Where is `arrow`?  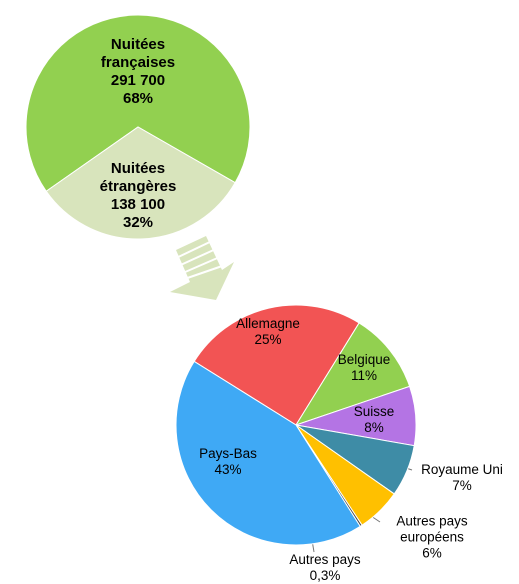
arrow is located at coordinates (201, 268).